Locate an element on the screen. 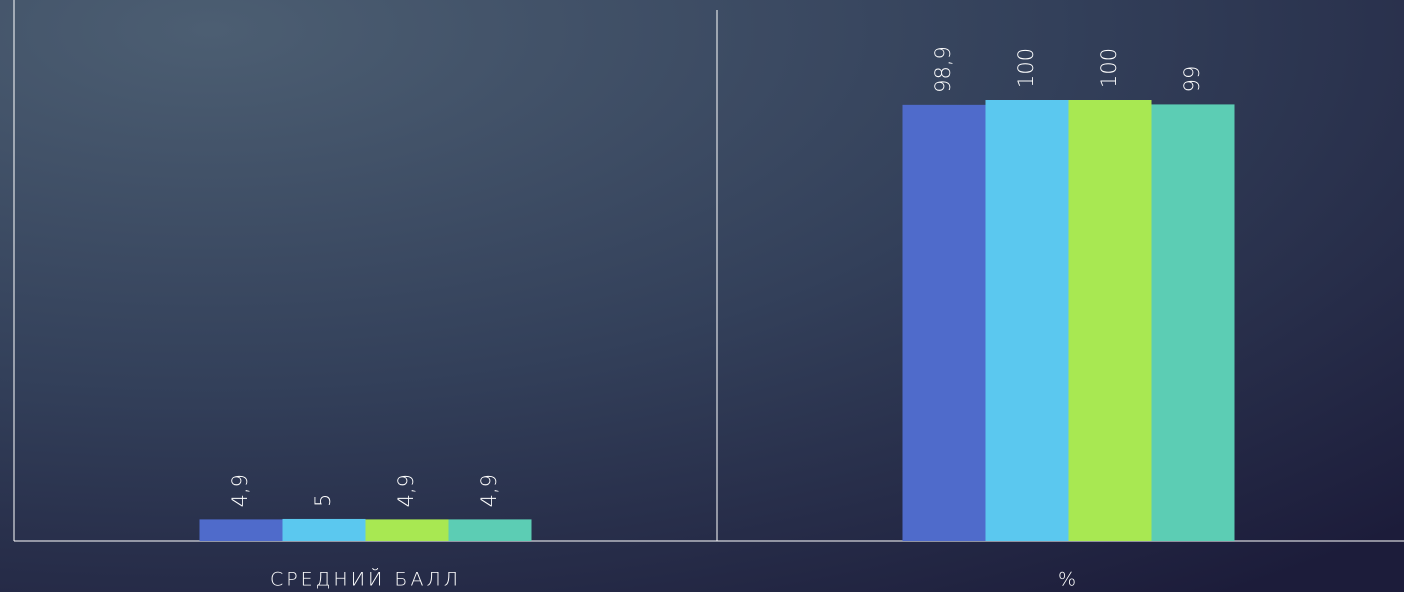  x-tick-label: % is located at coordinates (1068, 580).